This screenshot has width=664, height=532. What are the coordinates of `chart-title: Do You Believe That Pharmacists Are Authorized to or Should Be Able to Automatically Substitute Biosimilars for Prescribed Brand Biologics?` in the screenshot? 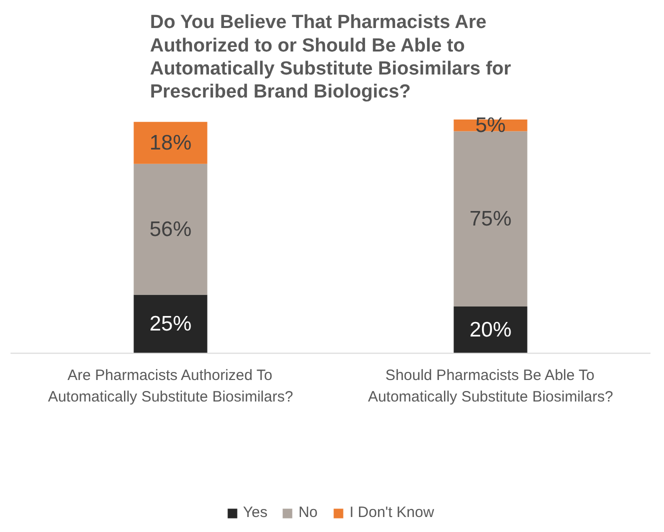 It's located at (331, 57).